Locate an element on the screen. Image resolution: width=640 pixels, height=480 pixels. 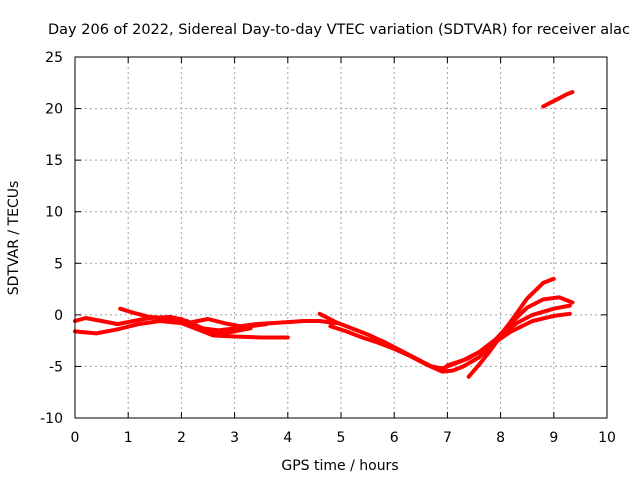
x-tick-label: 1 is located at coordinates (128, 438).